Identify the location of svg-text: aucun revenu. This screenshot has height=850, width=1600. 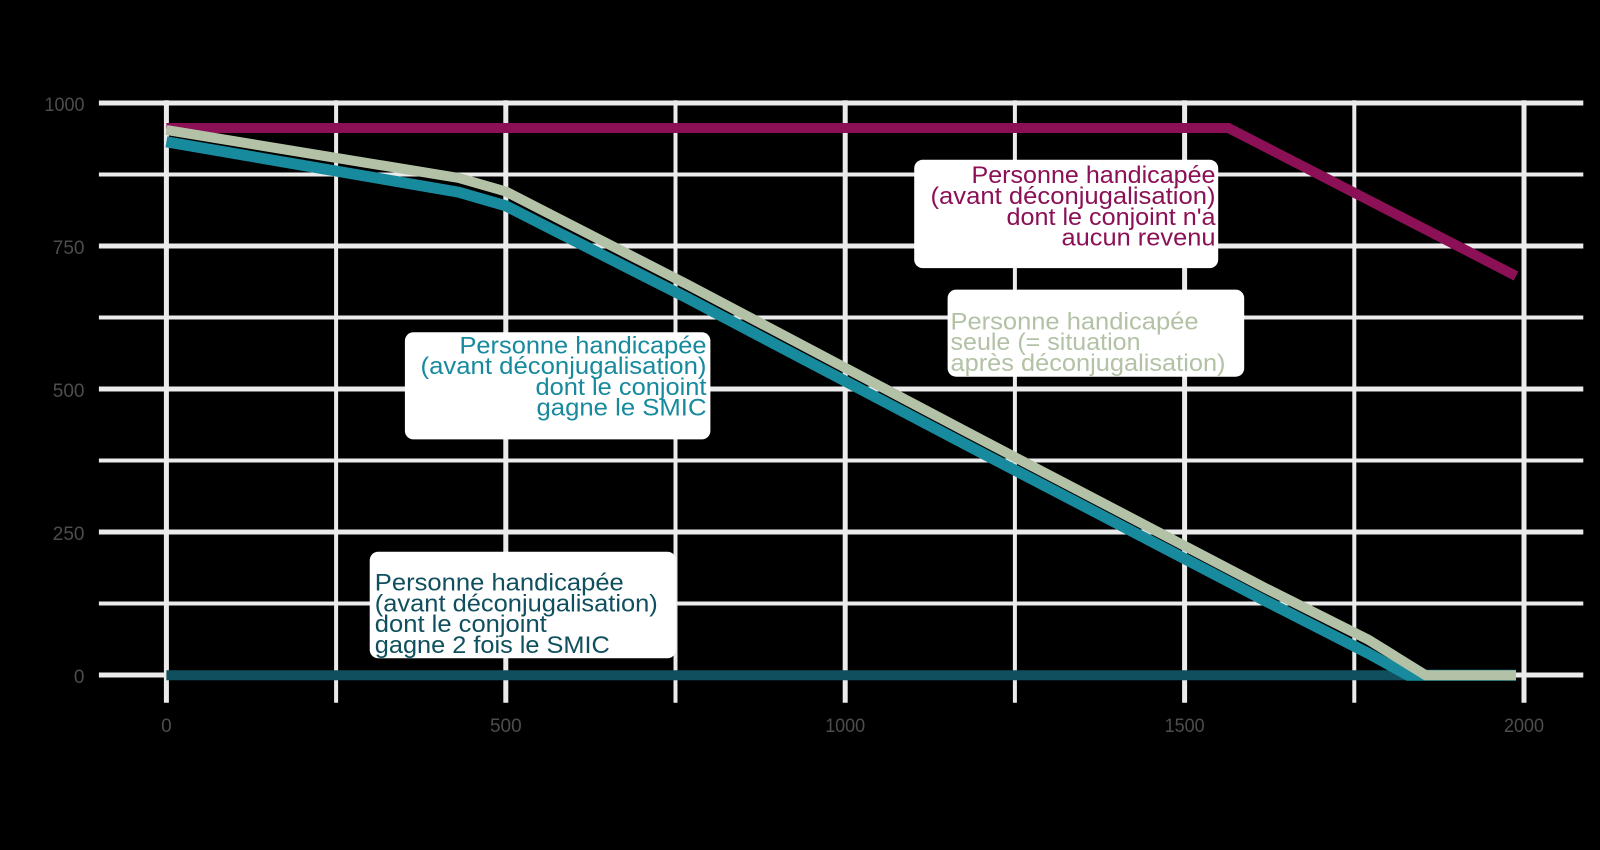
(1139, 238).